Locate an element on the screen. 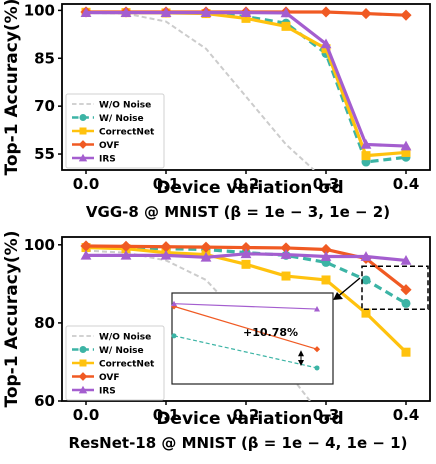 The width and height of the screenshot is (436, 464). x-tick-label: 0.0 is located at coordinates (86, 184).